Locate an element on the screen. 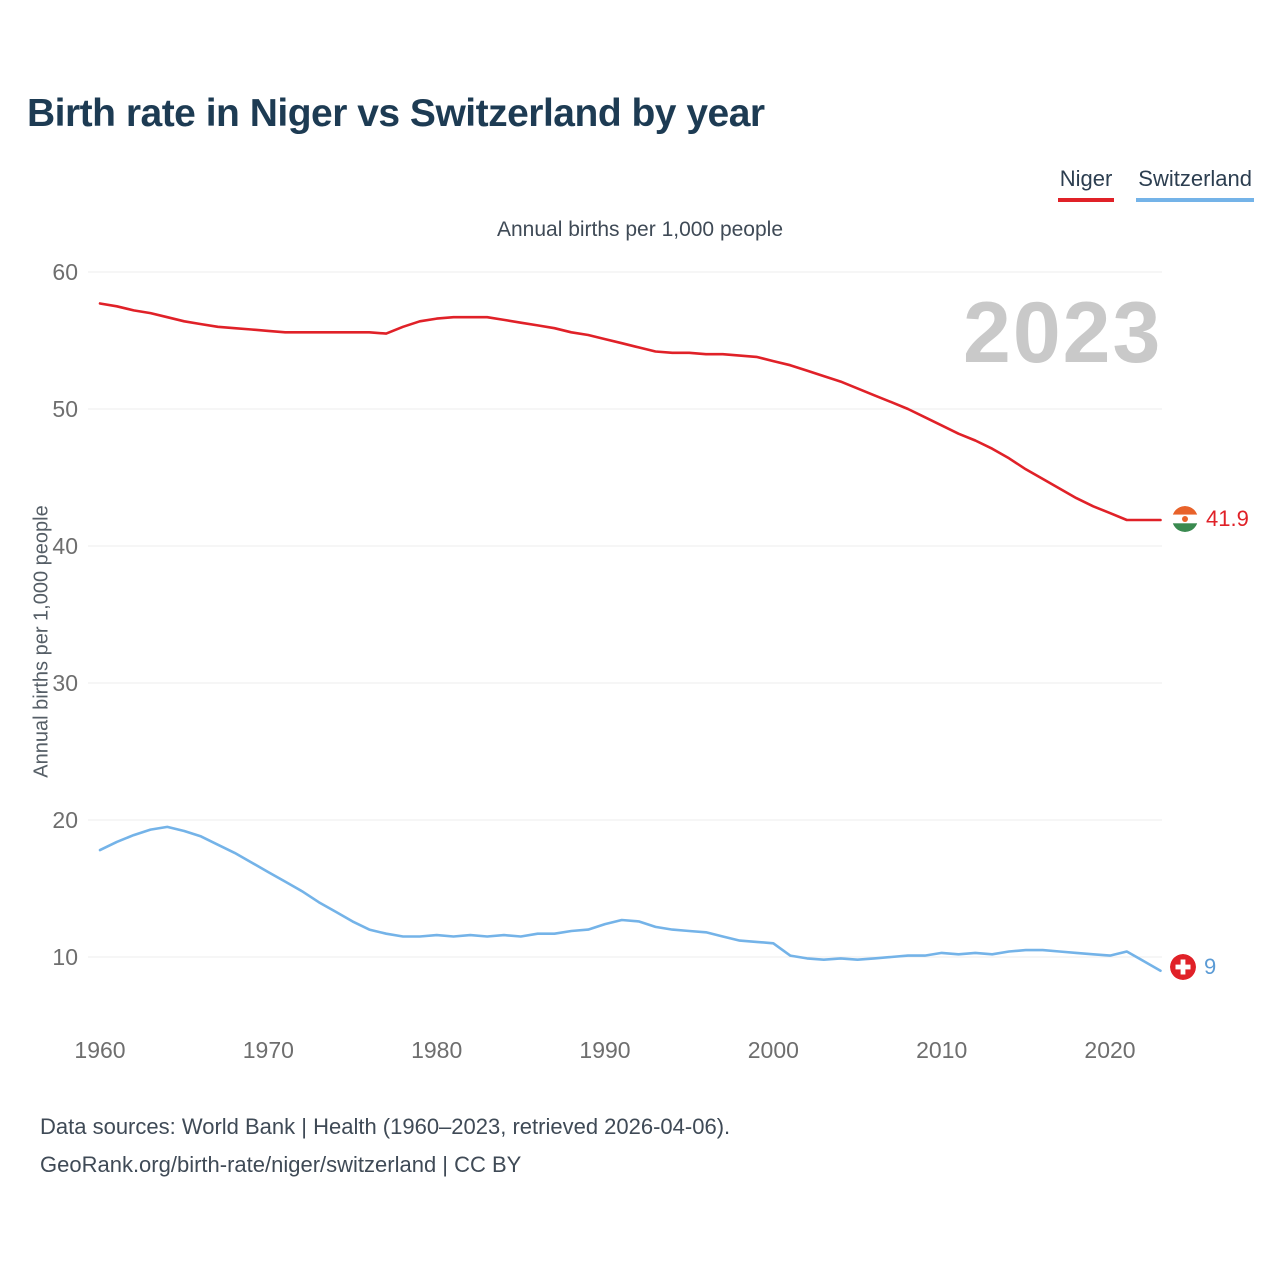  legend-underline-niger is located at coordinates (1086, 200).